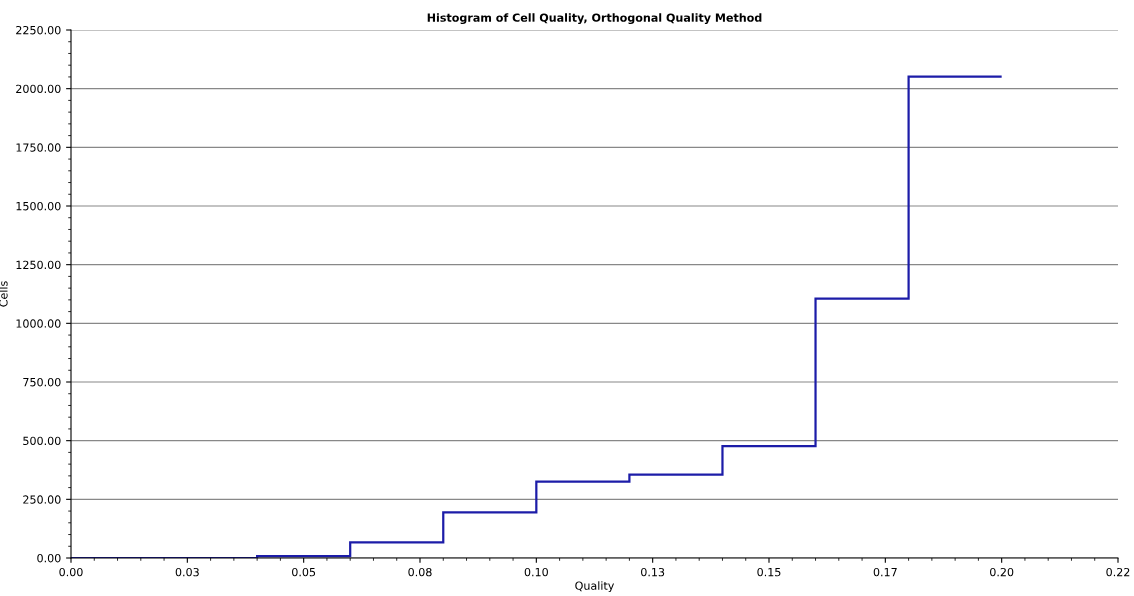 The height and width of the screenshot is (596, 1134). Describe the element at coordinates (594, 19) in the screenshot. I see `chart-title: Histogram of Cell Quality, Orthogonal Quality Method` at that location.